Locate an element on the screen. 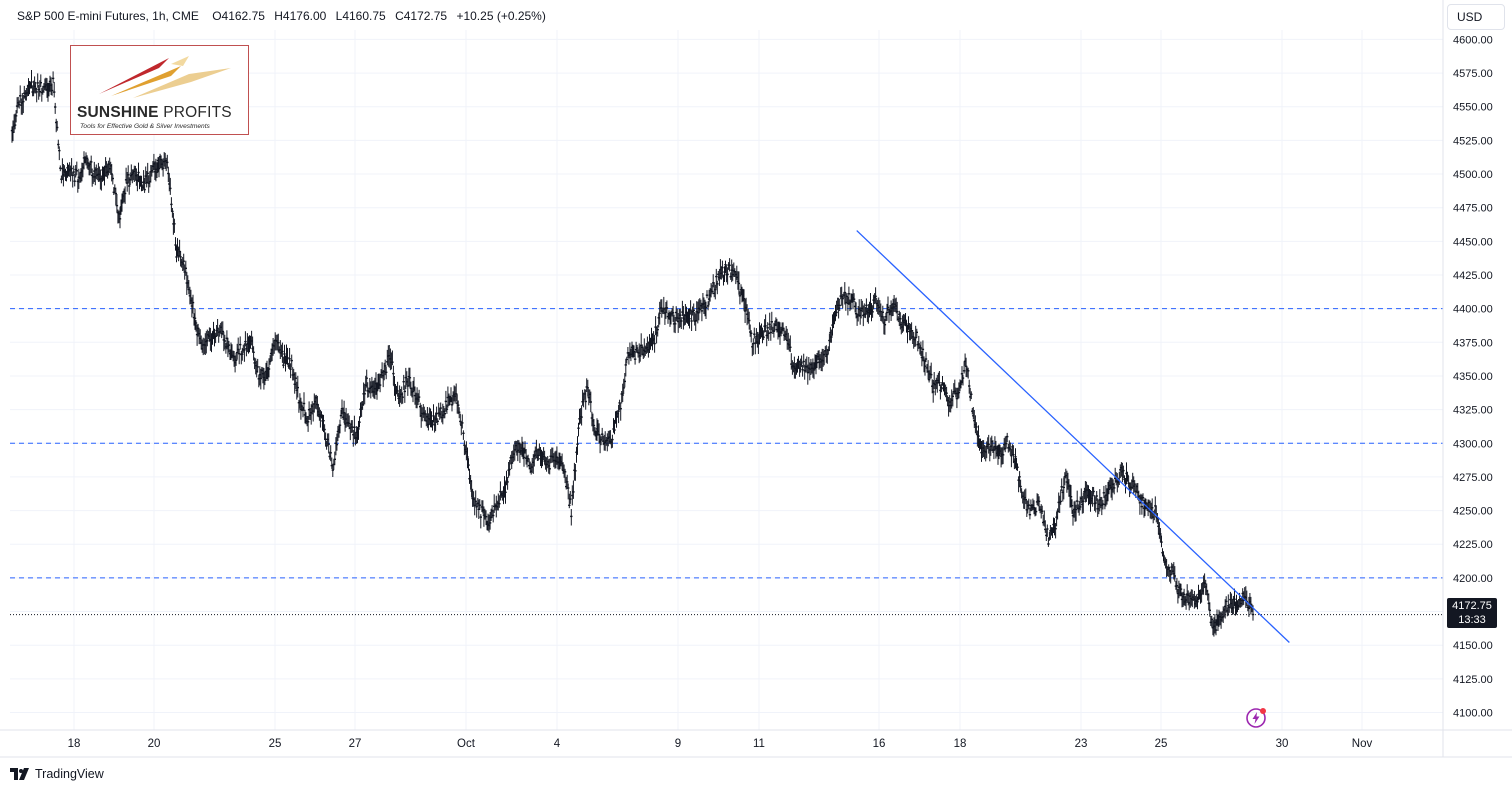 This screenshot has height=793, width=1512. tradingview-logo-icon is located at coordinates (19, 774).